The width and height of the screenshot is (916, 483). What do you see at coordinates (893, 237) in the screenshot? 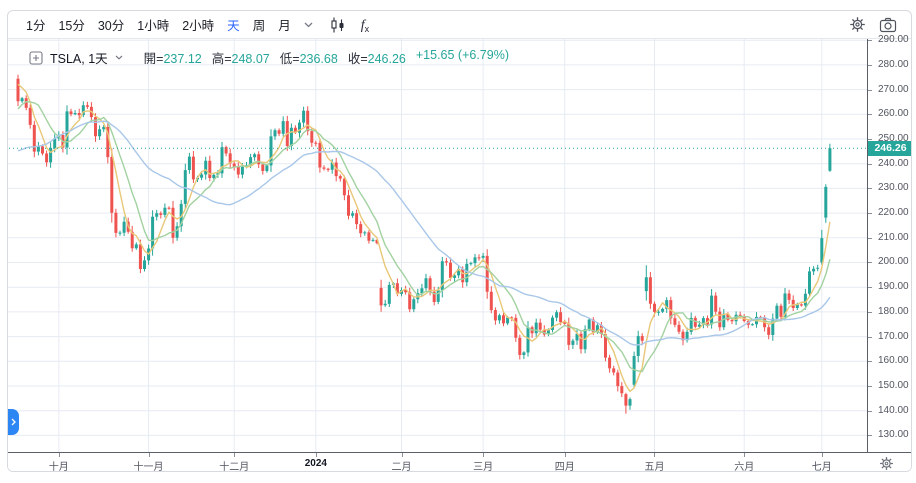
I see `price-axis-label: 210.00` at bounding box center [893, 237].